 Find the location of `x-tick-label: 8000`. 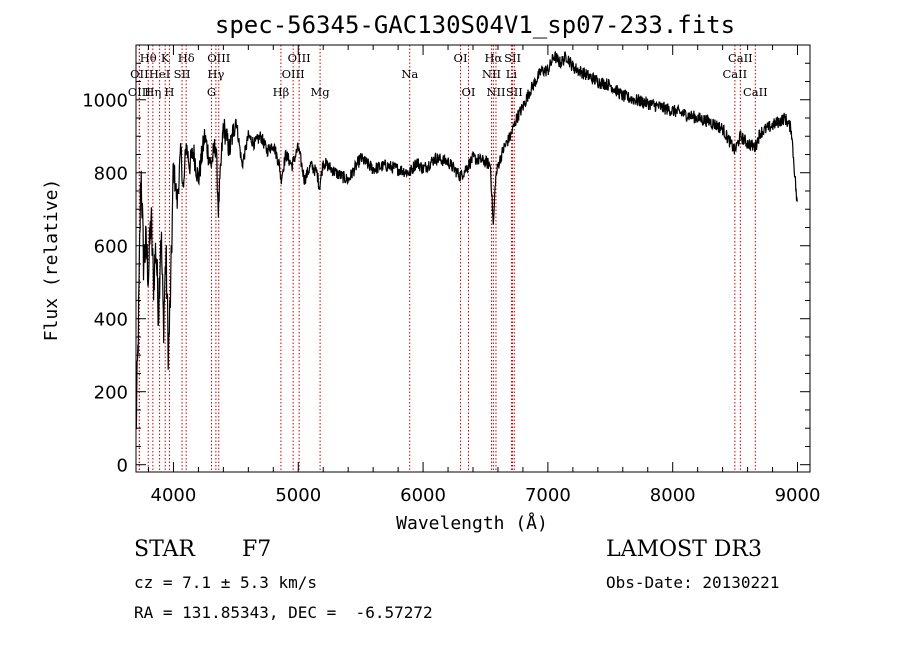

x-tick-label: 8000 is located at coordinates (673, 495).